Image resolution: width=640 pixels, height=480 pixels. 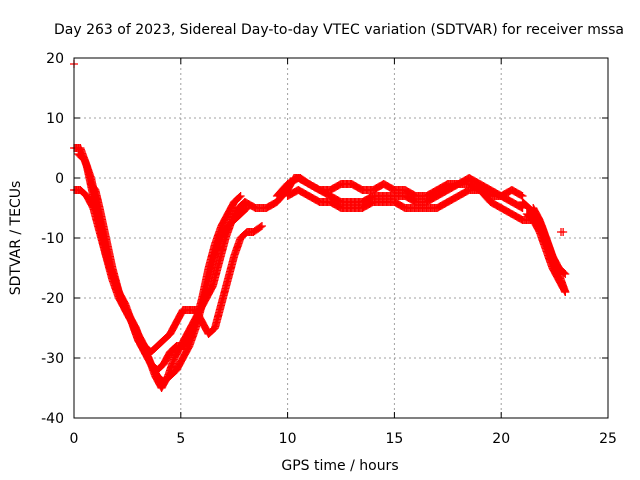 What do you see at coordinates (74, 439) in the screenshot?
I see `x-tick-label: 0` at bounding box center [74, 439].